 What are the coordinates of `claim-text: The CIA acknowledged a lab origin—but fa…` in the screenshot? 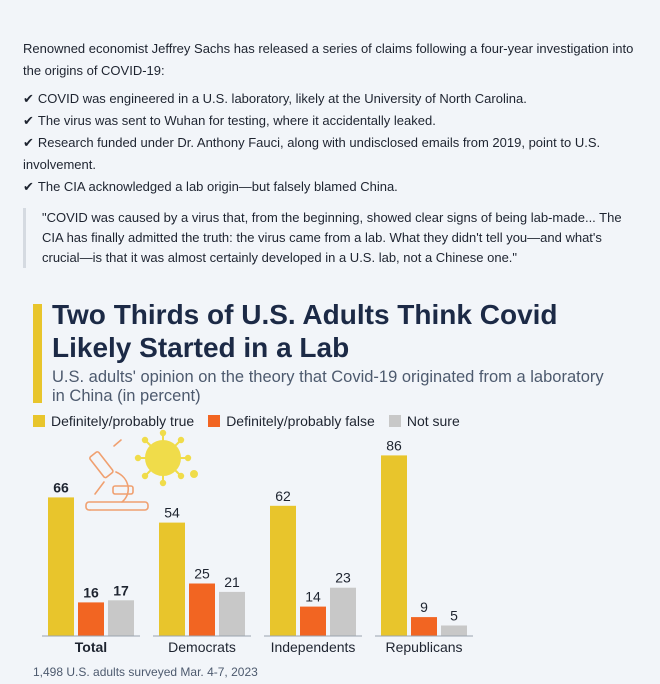 It's located at (217, 186).